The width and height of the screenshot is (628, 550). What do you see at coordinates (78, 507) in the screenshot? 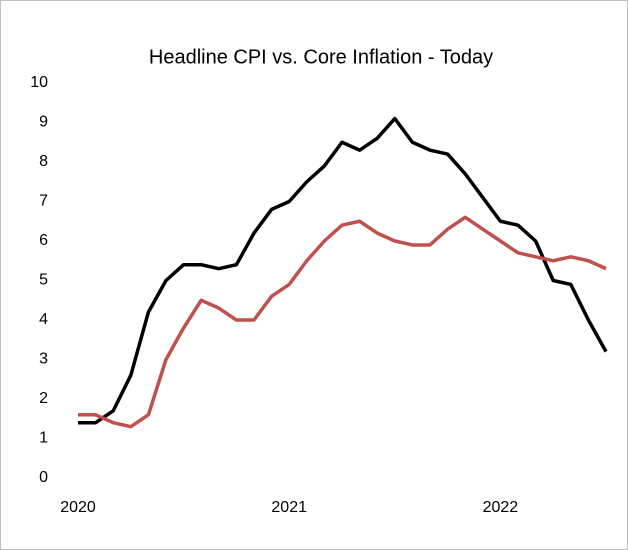
I see `x-tick-label: 2020` at bounding box center [78, 507].